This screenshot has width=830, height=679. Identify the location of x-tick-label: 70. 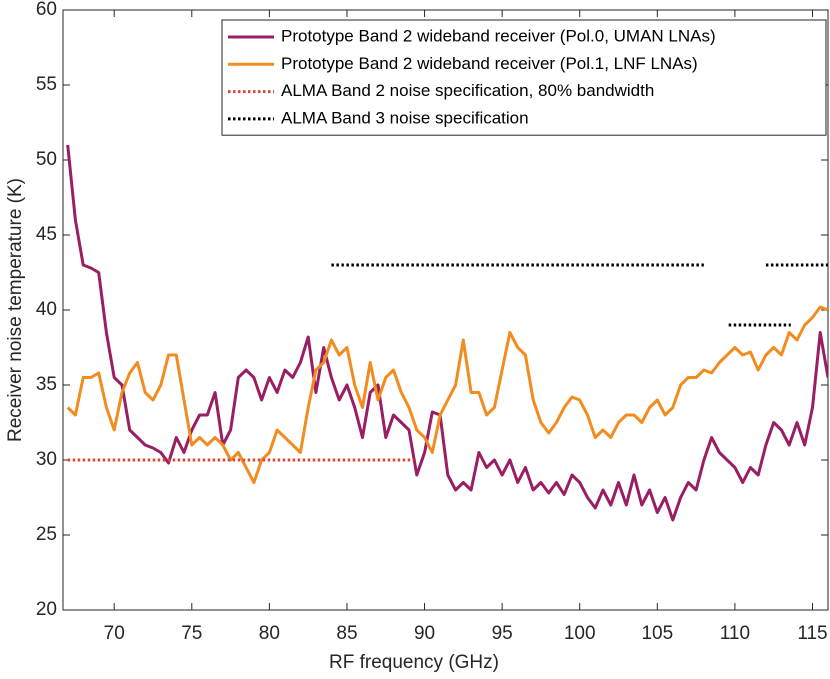
(114, 633).